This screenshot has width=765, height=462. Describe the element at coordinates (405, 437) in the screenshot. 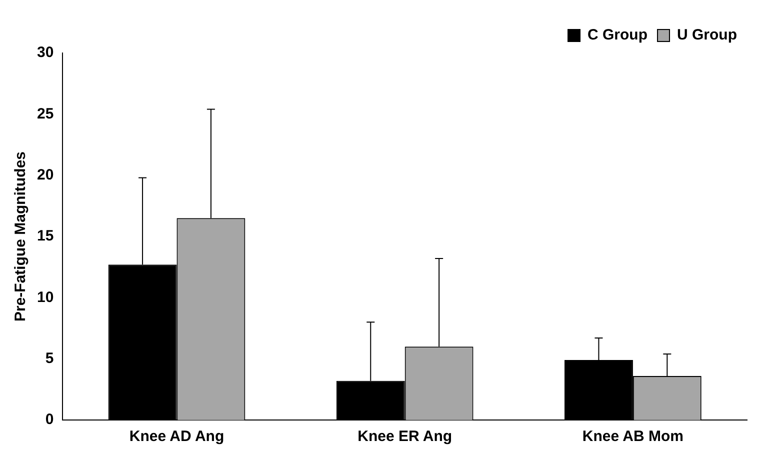

I see `x-tick-label: Knee ER Ang` at that location.